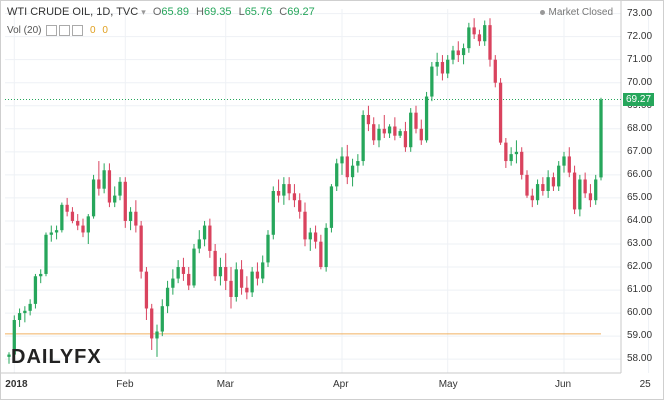 The height and width of the screenshot is (401, 664). What do you see at coordinates (283, 12) in the screenshot?
I see `close-label: C` at bounding box center [283, 12].